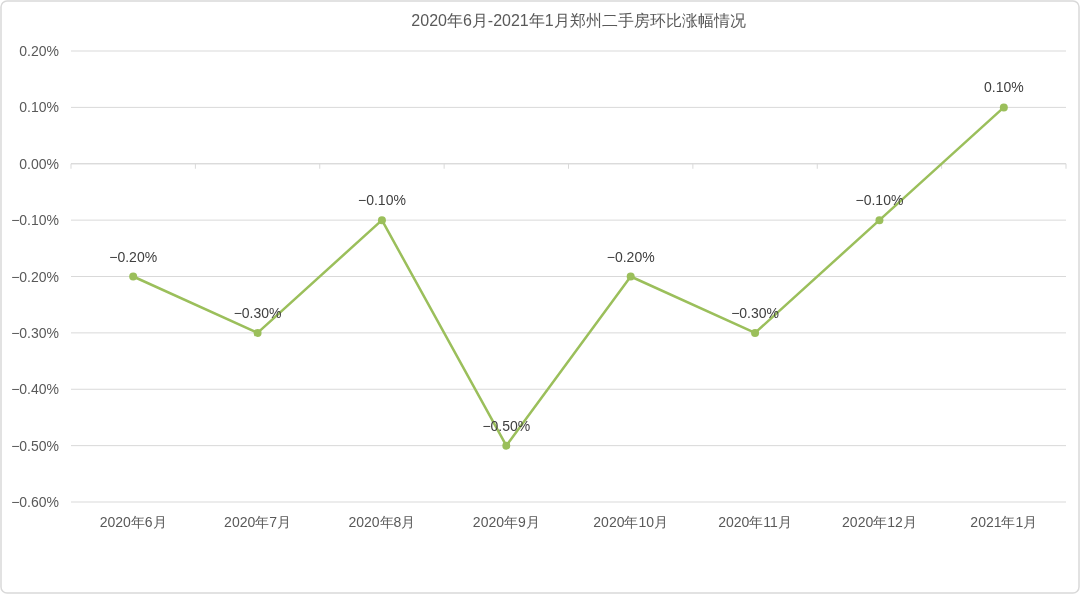  Describe the element at coordinates (35, 389) in the screenshot. I see `y-tick-label: −0.40%` at that location.